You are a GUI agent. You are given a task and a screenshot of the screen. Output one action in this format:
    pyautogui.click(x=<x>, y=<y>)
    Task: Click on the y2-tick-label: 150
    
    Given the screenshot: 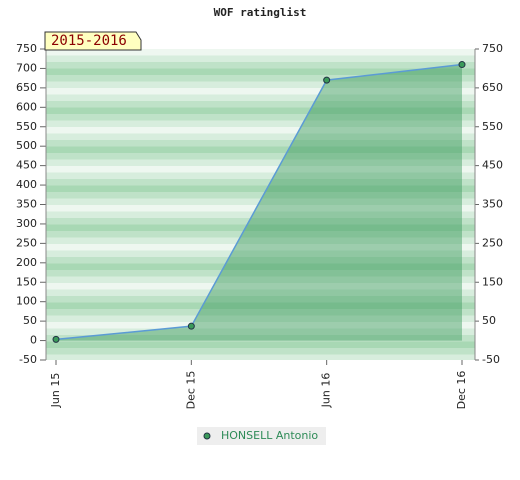 What is the action you would take?
    pyautogui.click(x=492, y=281)
    